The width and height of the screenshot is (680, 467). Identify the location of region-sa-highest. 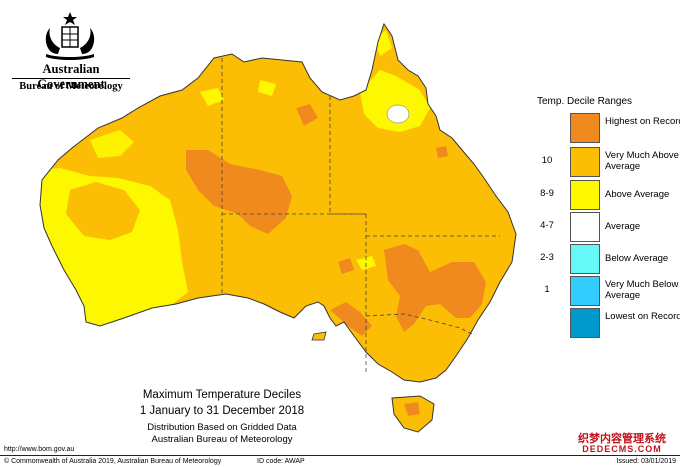
(351, 319).